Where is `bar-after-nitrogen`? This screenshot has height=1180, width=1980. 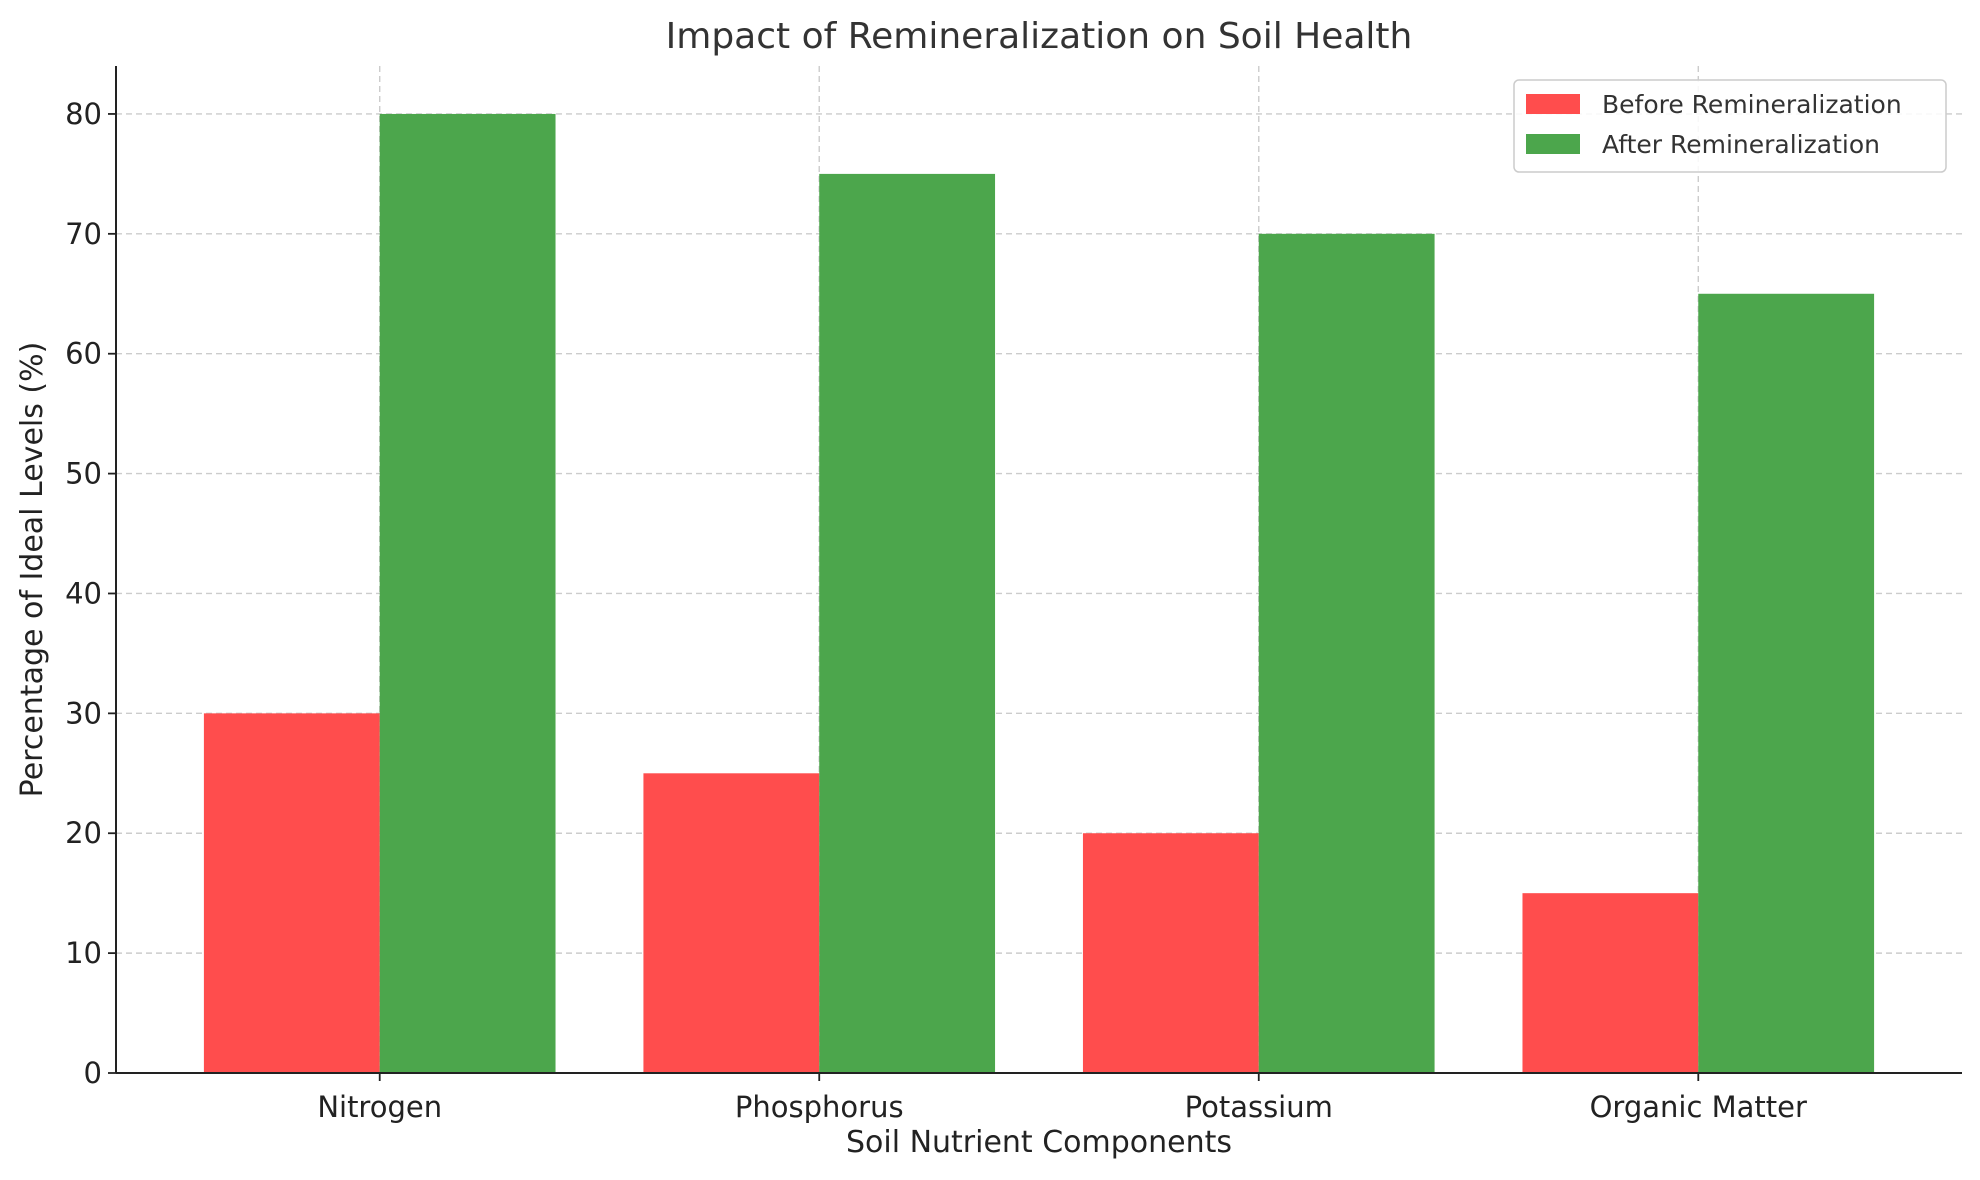 bar-after-nitrogen is located at coordinates (467, 593).